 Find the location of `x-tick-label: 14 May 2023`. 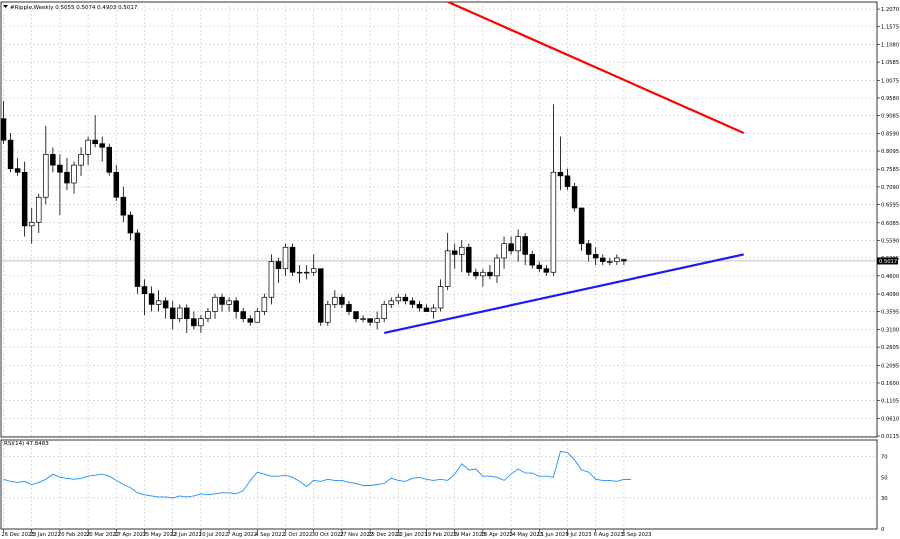

x-tick-label: 14 May 2023 is located at coordinates (526, 535).